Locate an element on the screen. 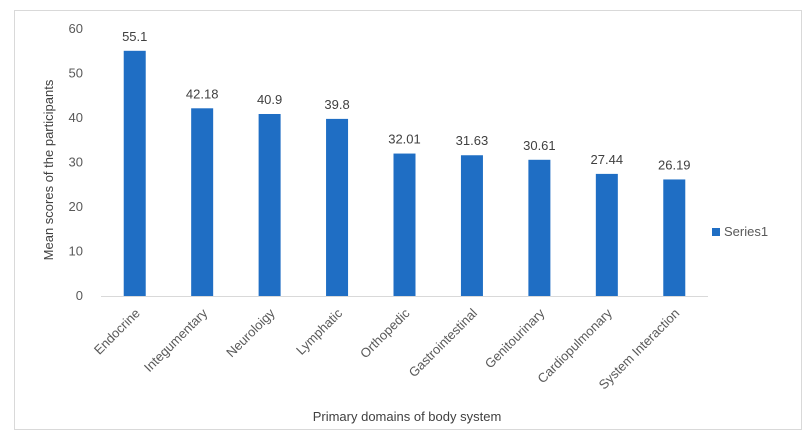 Image resolution: width=806 pixels, height=435 pixels. x-tick-label: Orthopedic is located at coordinates (385, 333).